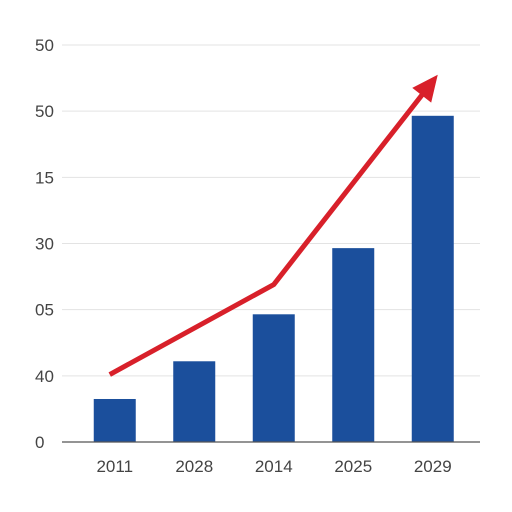 This screenshot has height=512, width=512. Describe the element at coordinates (44, 310) in the screenshot. I see `y-tick-label: 05` at that location.